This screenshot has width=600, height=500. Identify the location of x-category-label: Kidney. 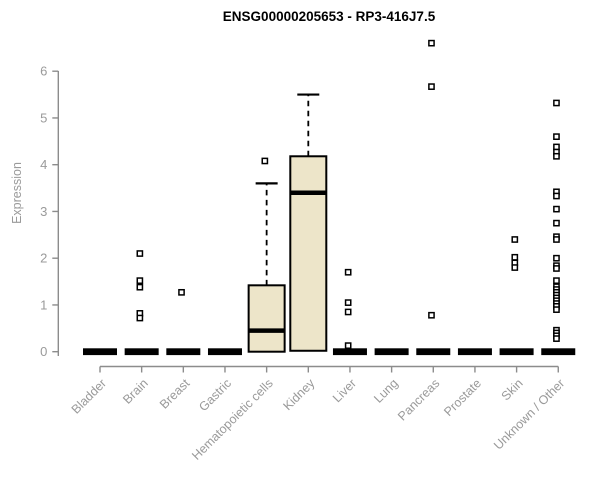
(298, 394).